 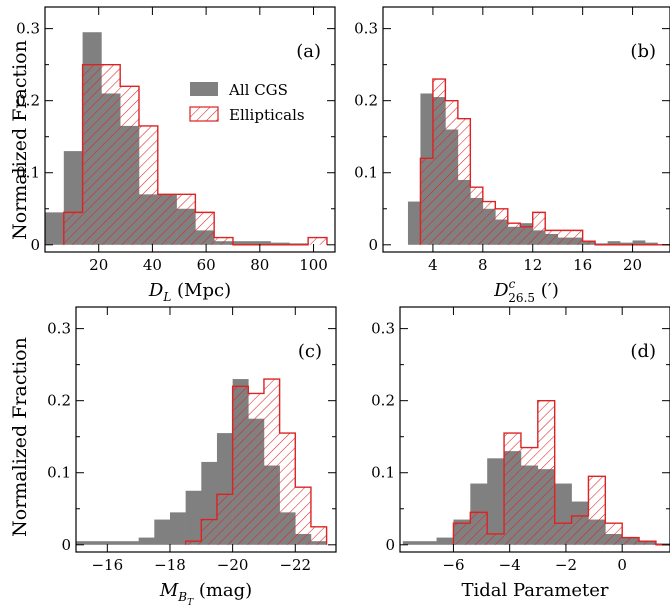 I want to click on legend-label-all: All CGS, so click(x=258, y=90).